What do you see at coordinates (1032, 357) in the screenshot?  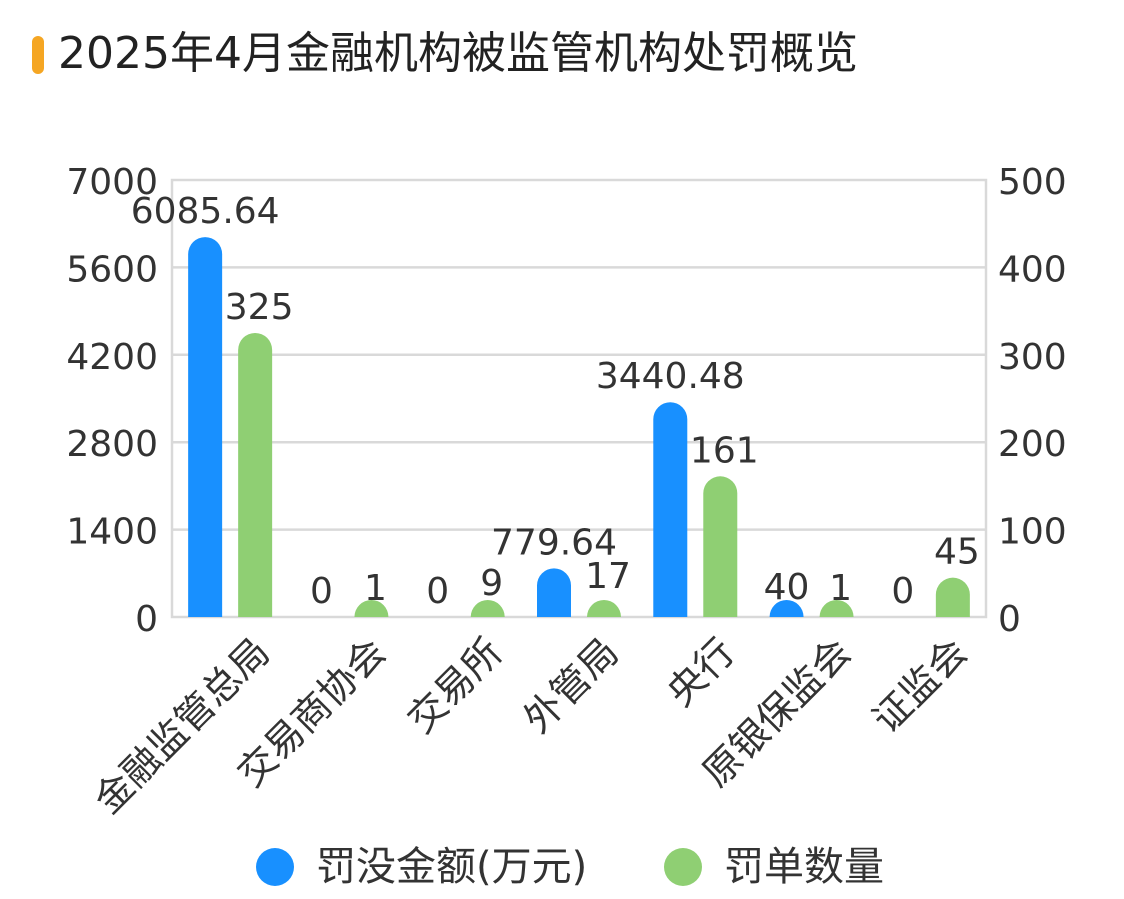 I see `y-right-tick-label: 300` at bounding box center [1032, 357].